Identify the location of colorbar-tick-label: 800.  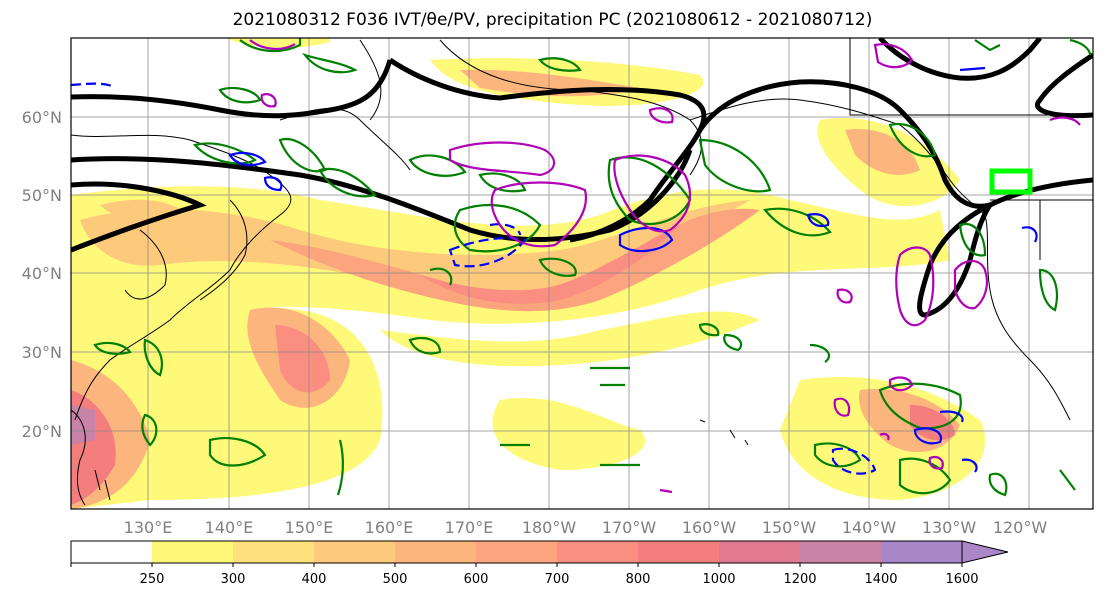
(638, 579).